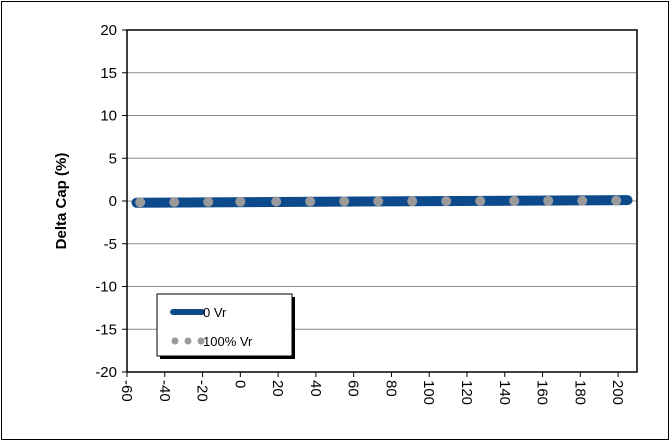 The width and height of the screenshot is (672, 443). What do you see at coordinates (126, 391) in the screenshot?
I see `x-tick-label: -60` at bounding box center [126, 391].